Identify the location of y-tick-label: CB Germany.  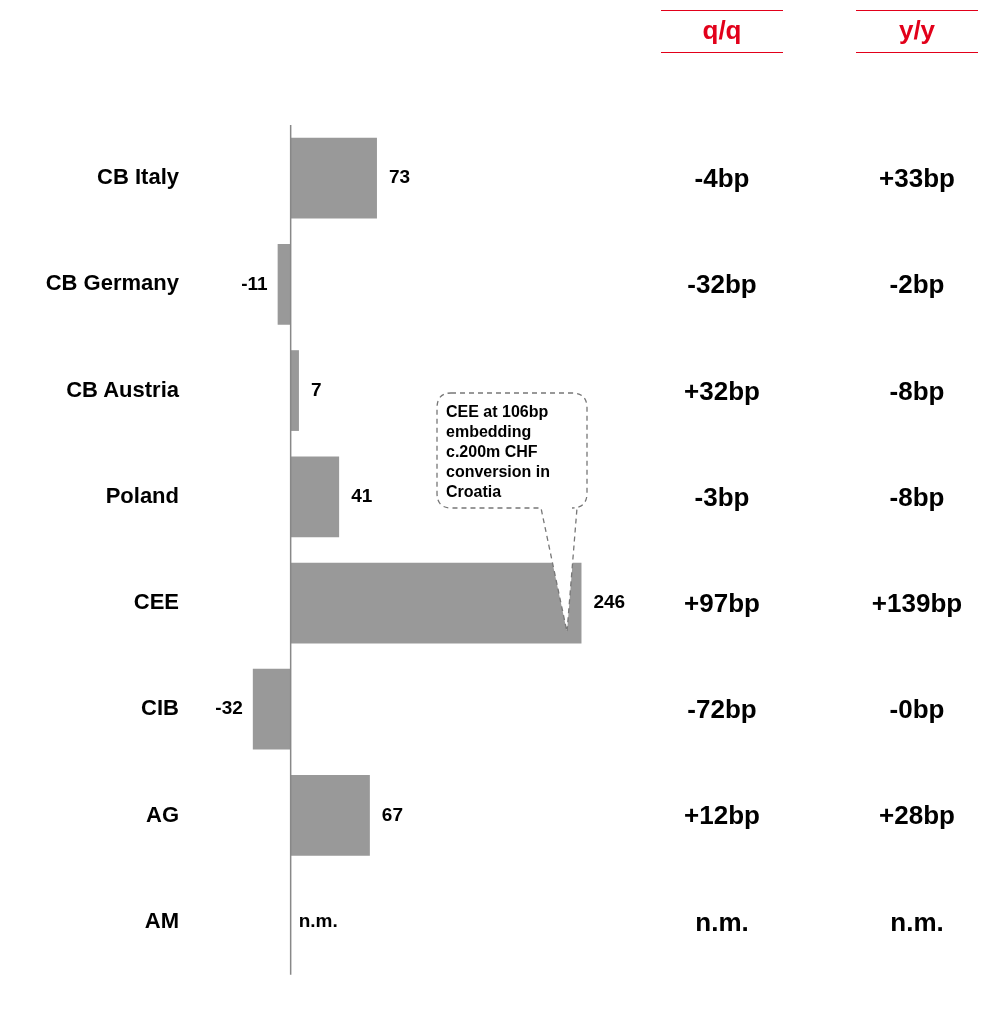
(112, 283).